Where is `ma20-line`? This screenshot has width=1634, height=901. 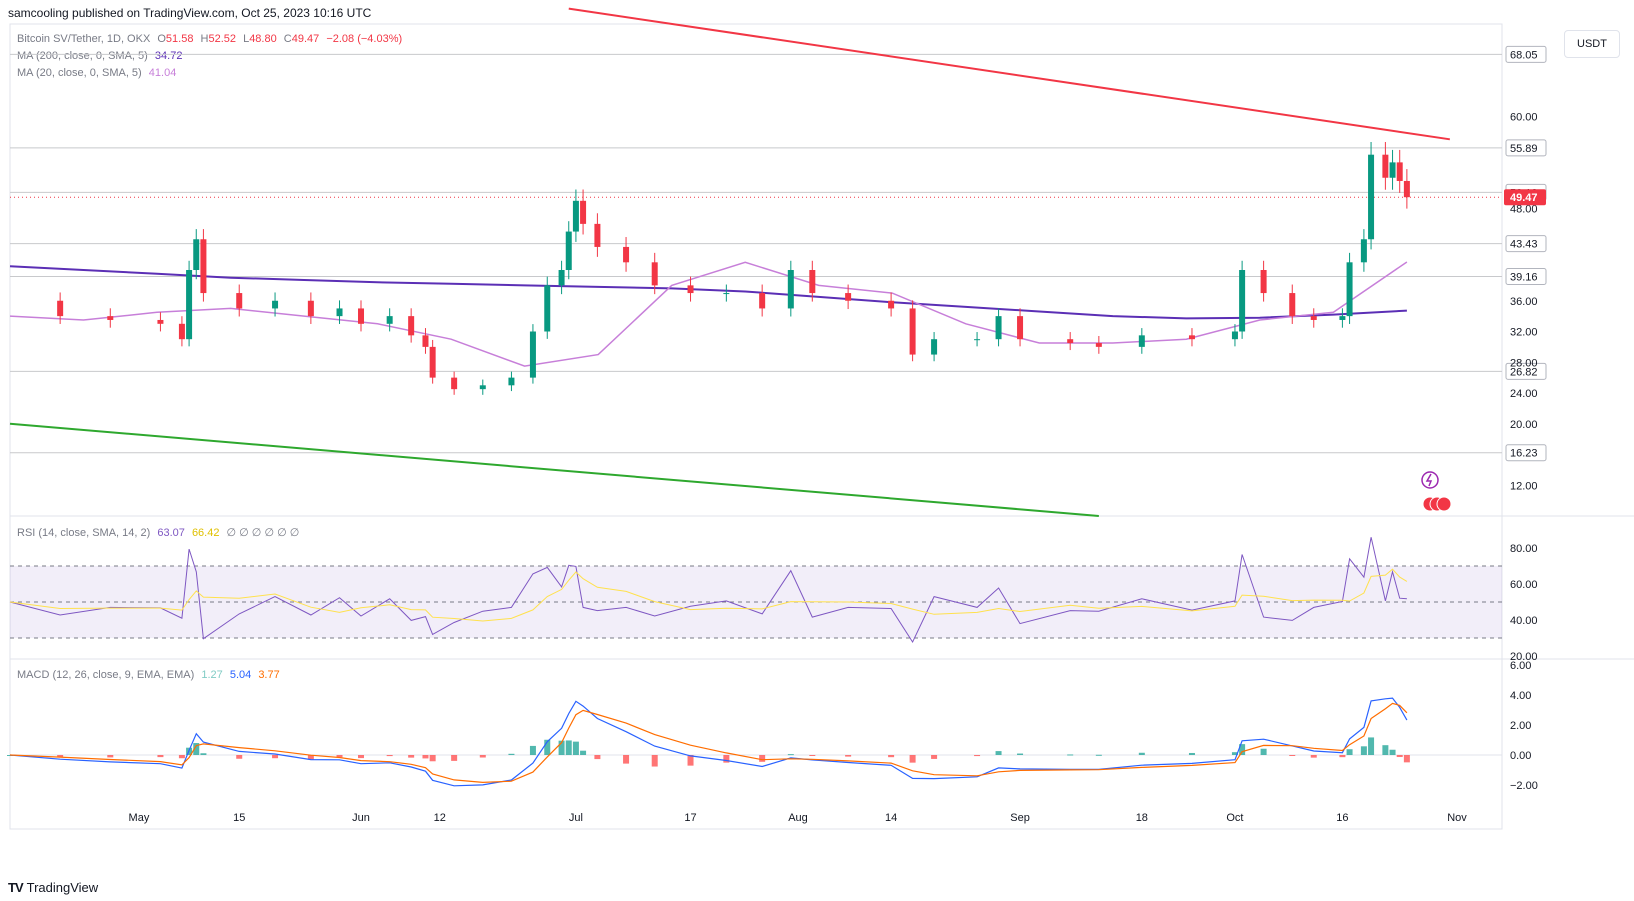
ma20-line is located at coordinates (708, 314).